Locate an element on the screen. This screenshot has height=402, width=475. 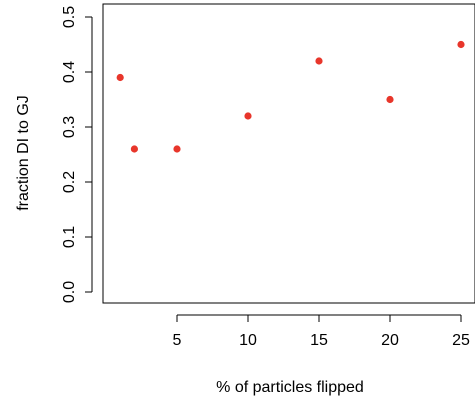
x-axis: 5 10 15 20 25 is located at coordinates (321, 331).